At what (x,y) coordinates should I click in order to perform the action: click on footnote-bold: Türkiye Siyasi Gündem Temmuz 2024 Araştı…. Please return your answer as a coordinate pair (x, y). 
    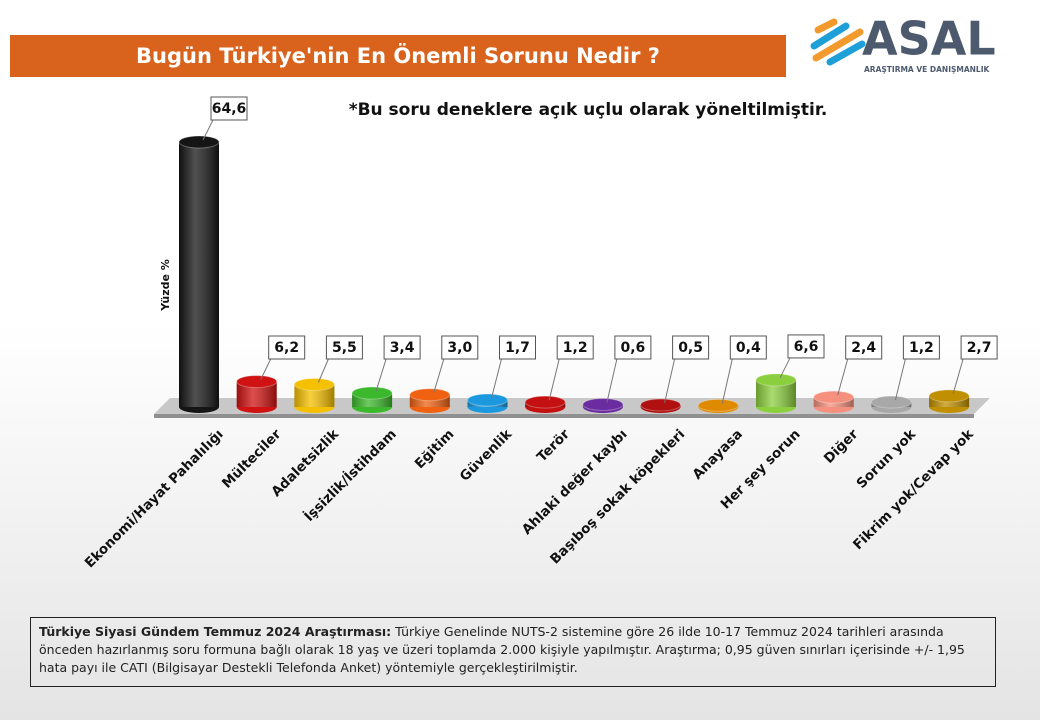
    Looking at the image, I should click on (215, 631).